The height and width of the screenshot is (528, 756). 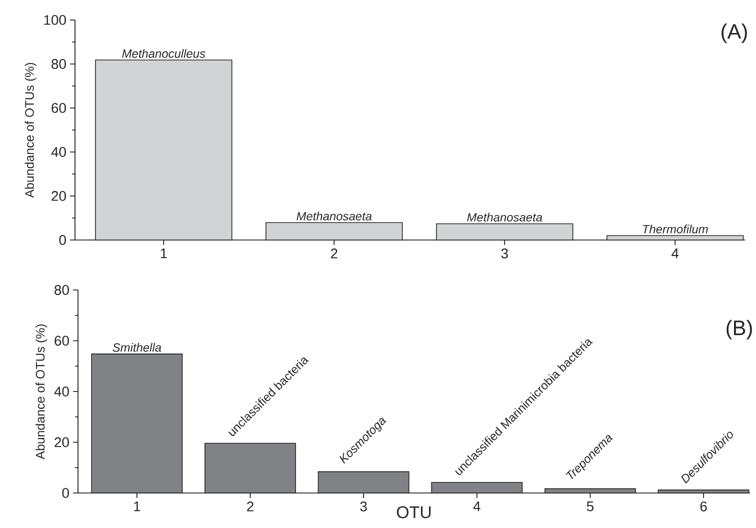 What do you see at coordinates (164, 53) in the screenshot?
I see `annotation: Methanoculleus` at bounding box center [164, 53].